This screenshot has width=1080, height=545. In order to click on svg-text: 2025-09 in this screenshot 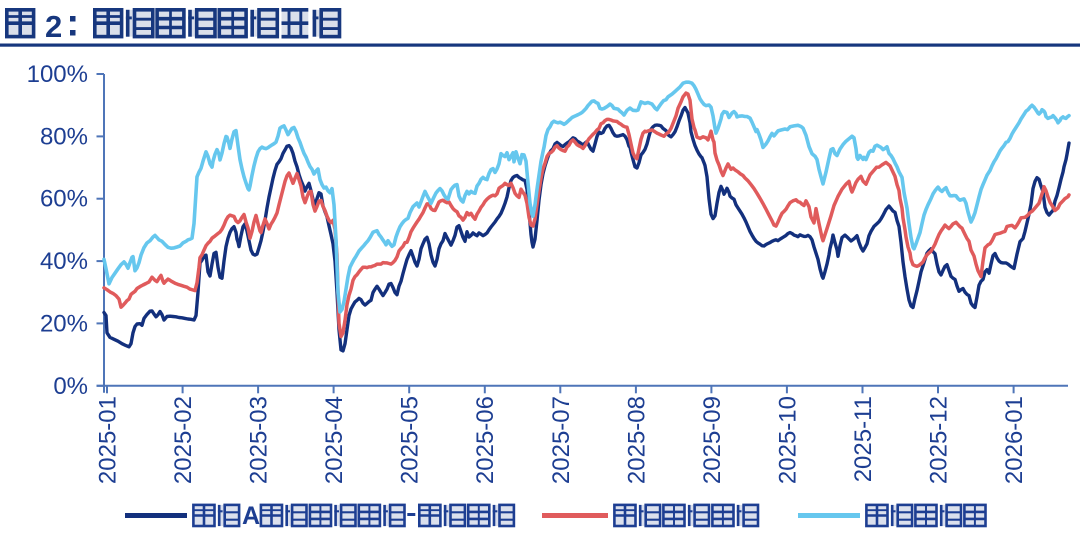, I will do `click(712, 440)`.